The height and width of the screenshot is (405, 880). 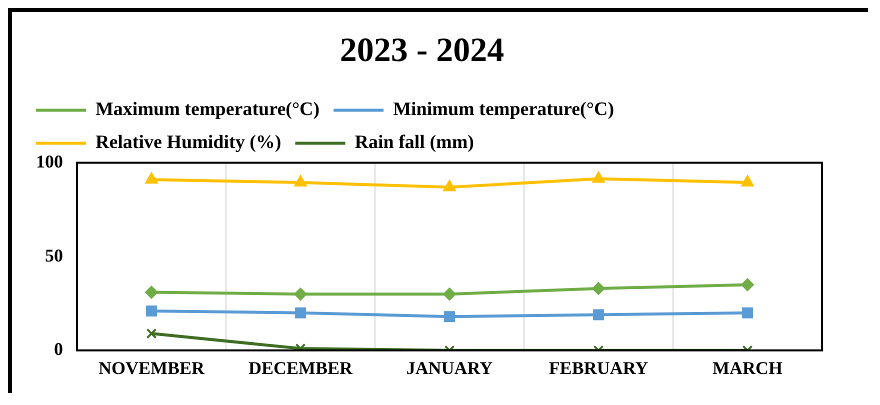 I want to click on x-tick-label: NOVEMBER, so click(x=152, y=368).